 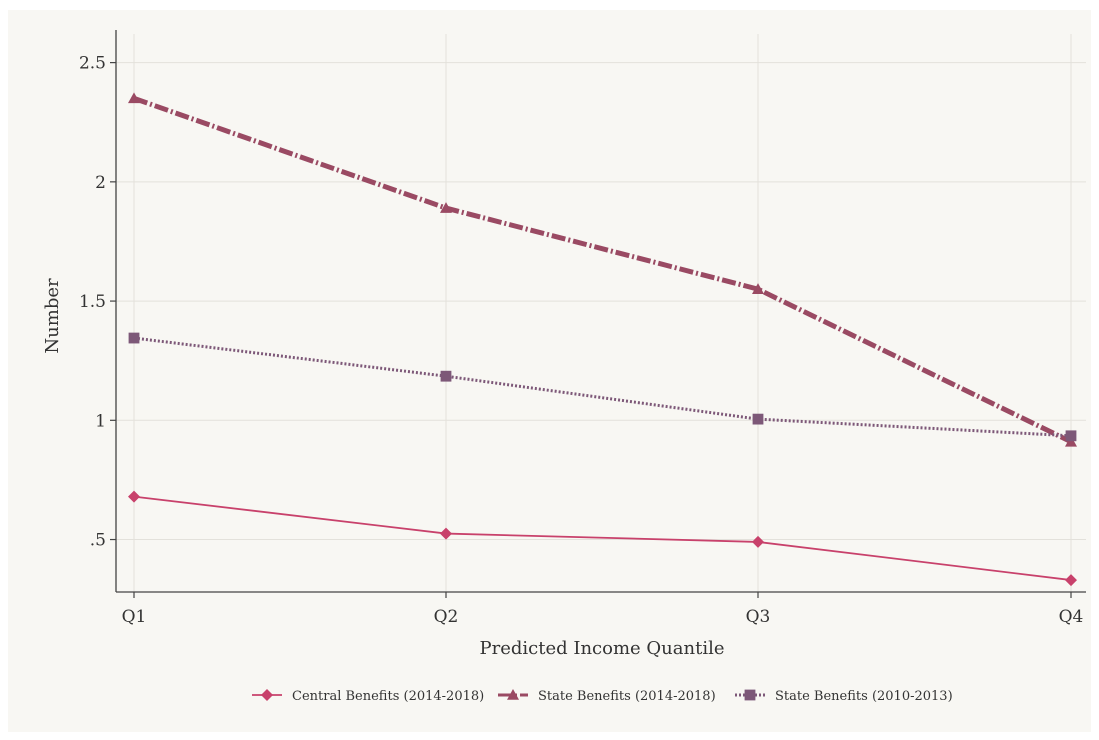 I want to click on y-tick-label: 1, so click(x=100, y=421).